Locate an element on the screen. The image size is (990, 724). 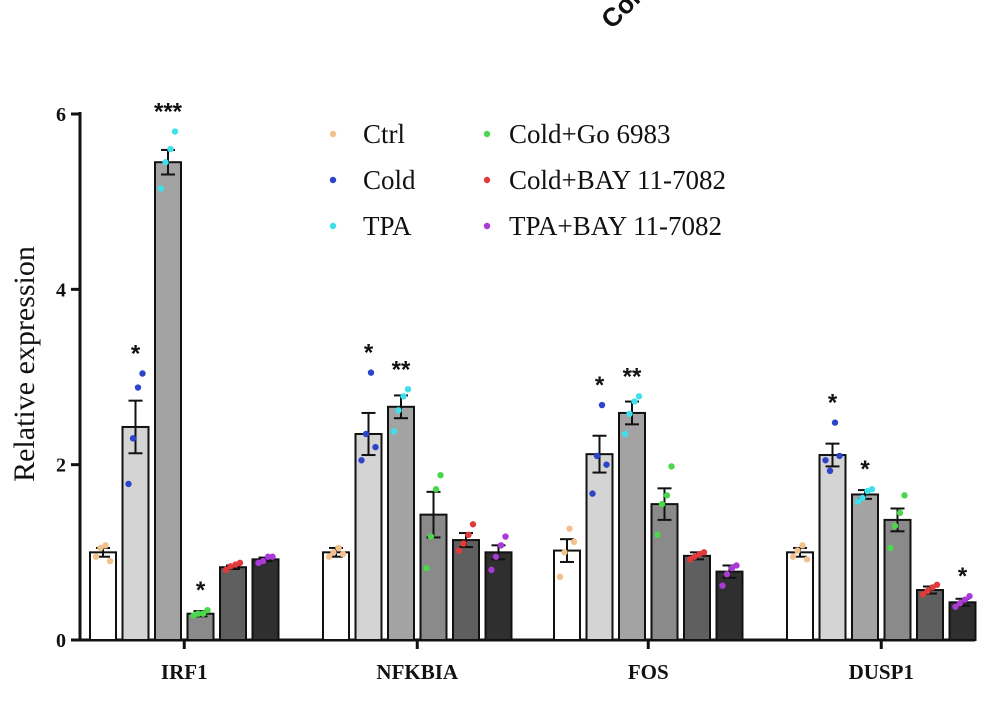
legend-label: Cold is located at coordinates (389, 180).